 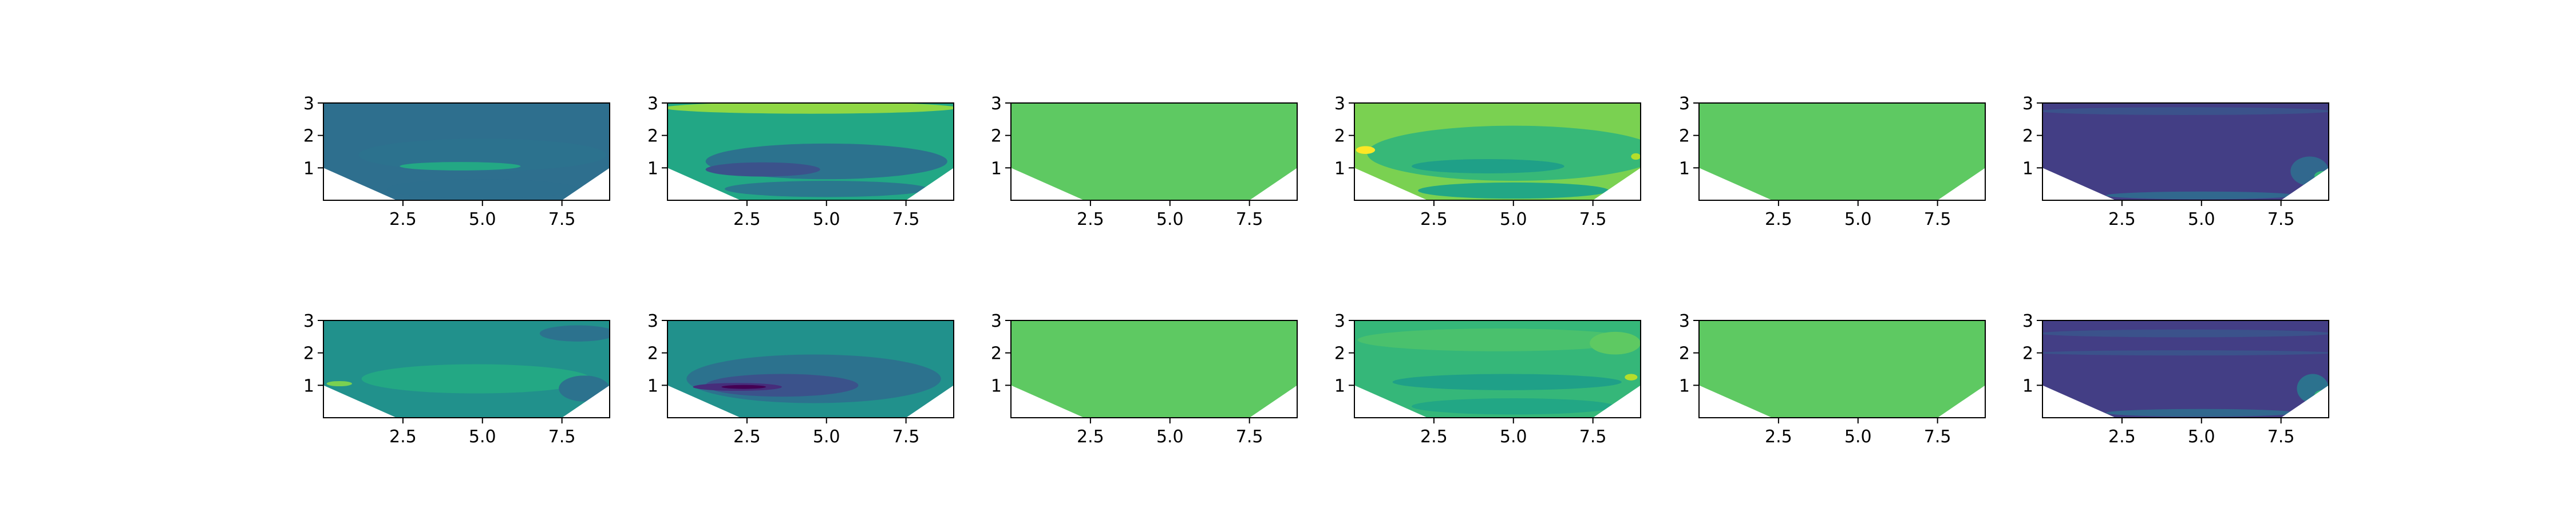 I want to click on subplot-r2-c2: 2.5 5.0 7.5 1 2 3, so click(x=800, y=379).